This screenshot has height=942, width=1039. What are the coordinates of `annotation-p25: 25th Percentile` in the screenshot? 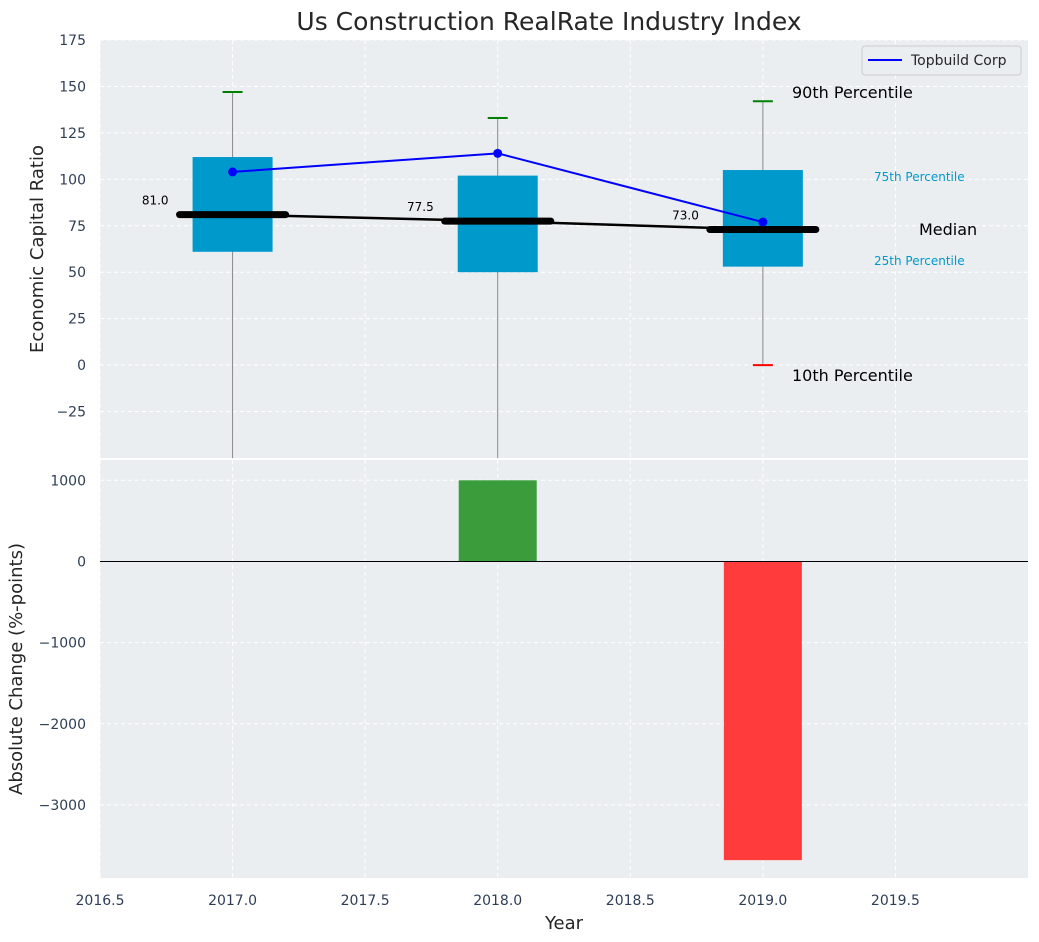 It's located at (919, 261).